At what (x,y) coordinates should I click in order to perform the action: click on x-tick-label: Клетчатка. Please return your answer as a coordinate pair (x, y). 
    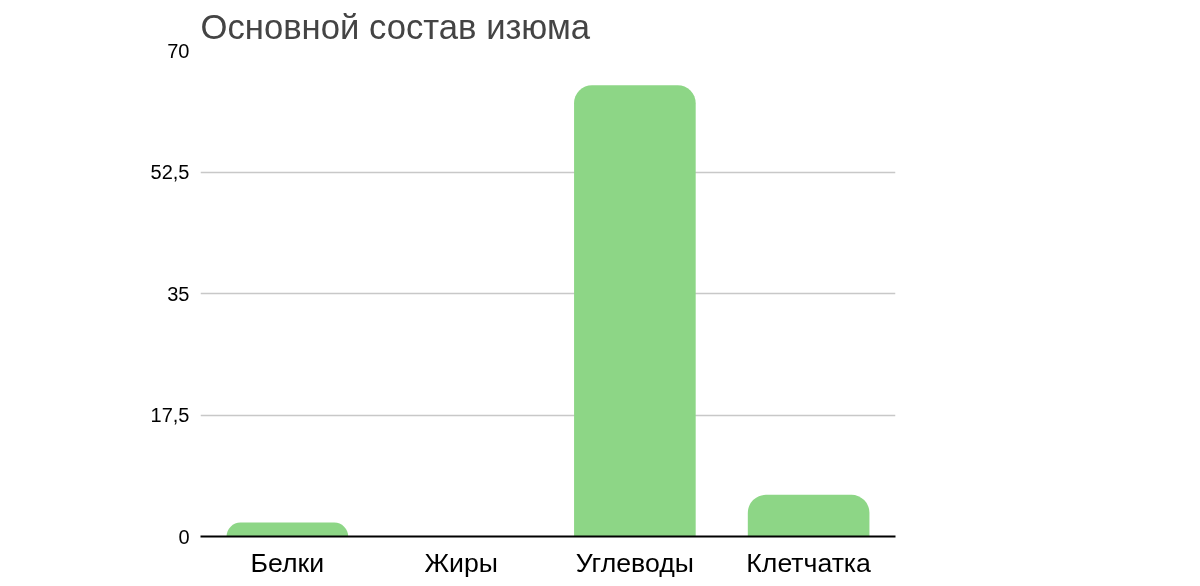
    Looking at the image, I should click on (809, 562).